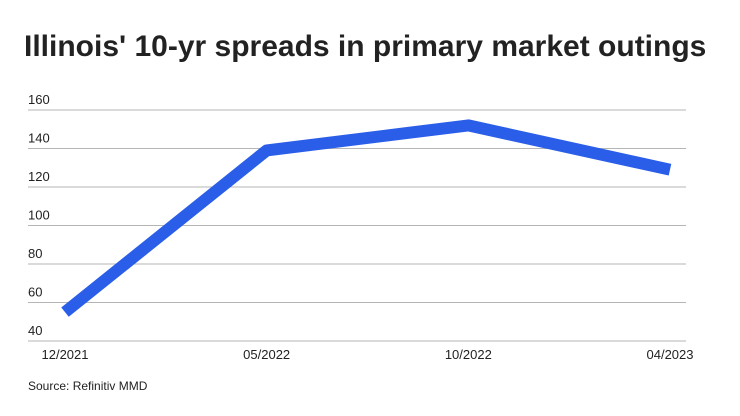 This screenshot has height=416, width=740. I want to click on y-tick-label: 140, so click(39, 138).